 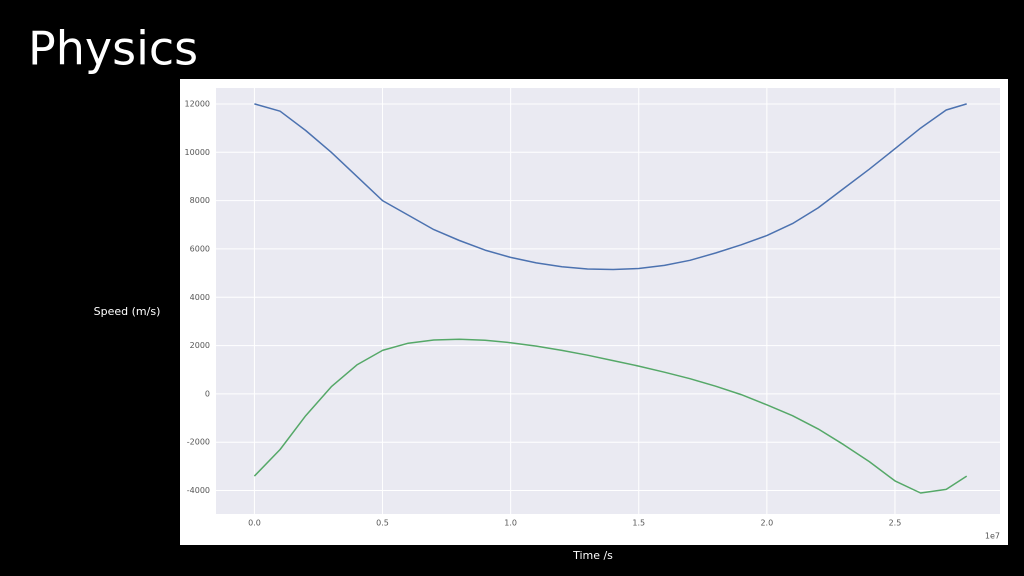 What do you see at coordinates (197, 103) in the screenshot?
I see `y-tick-label: 12000` at bounding box center [197, 103].